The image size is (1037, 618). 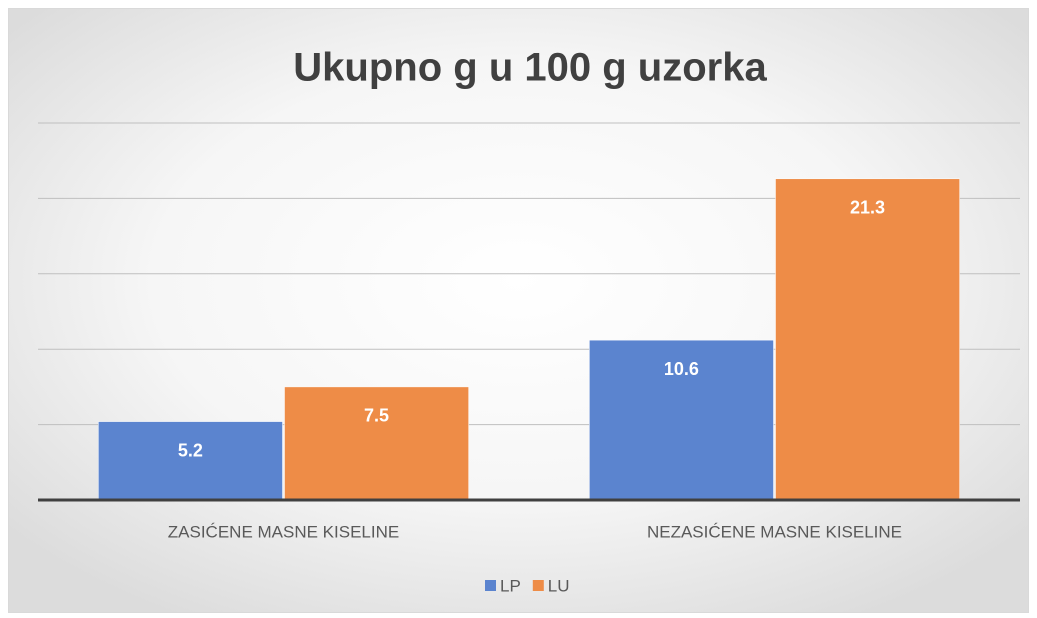 What do you see at coordinates (774, 531) in the screenshot?
I see `x-tick-label: NEZASIĆENE MASNE KISELINE` at bounding box center [774, 531].